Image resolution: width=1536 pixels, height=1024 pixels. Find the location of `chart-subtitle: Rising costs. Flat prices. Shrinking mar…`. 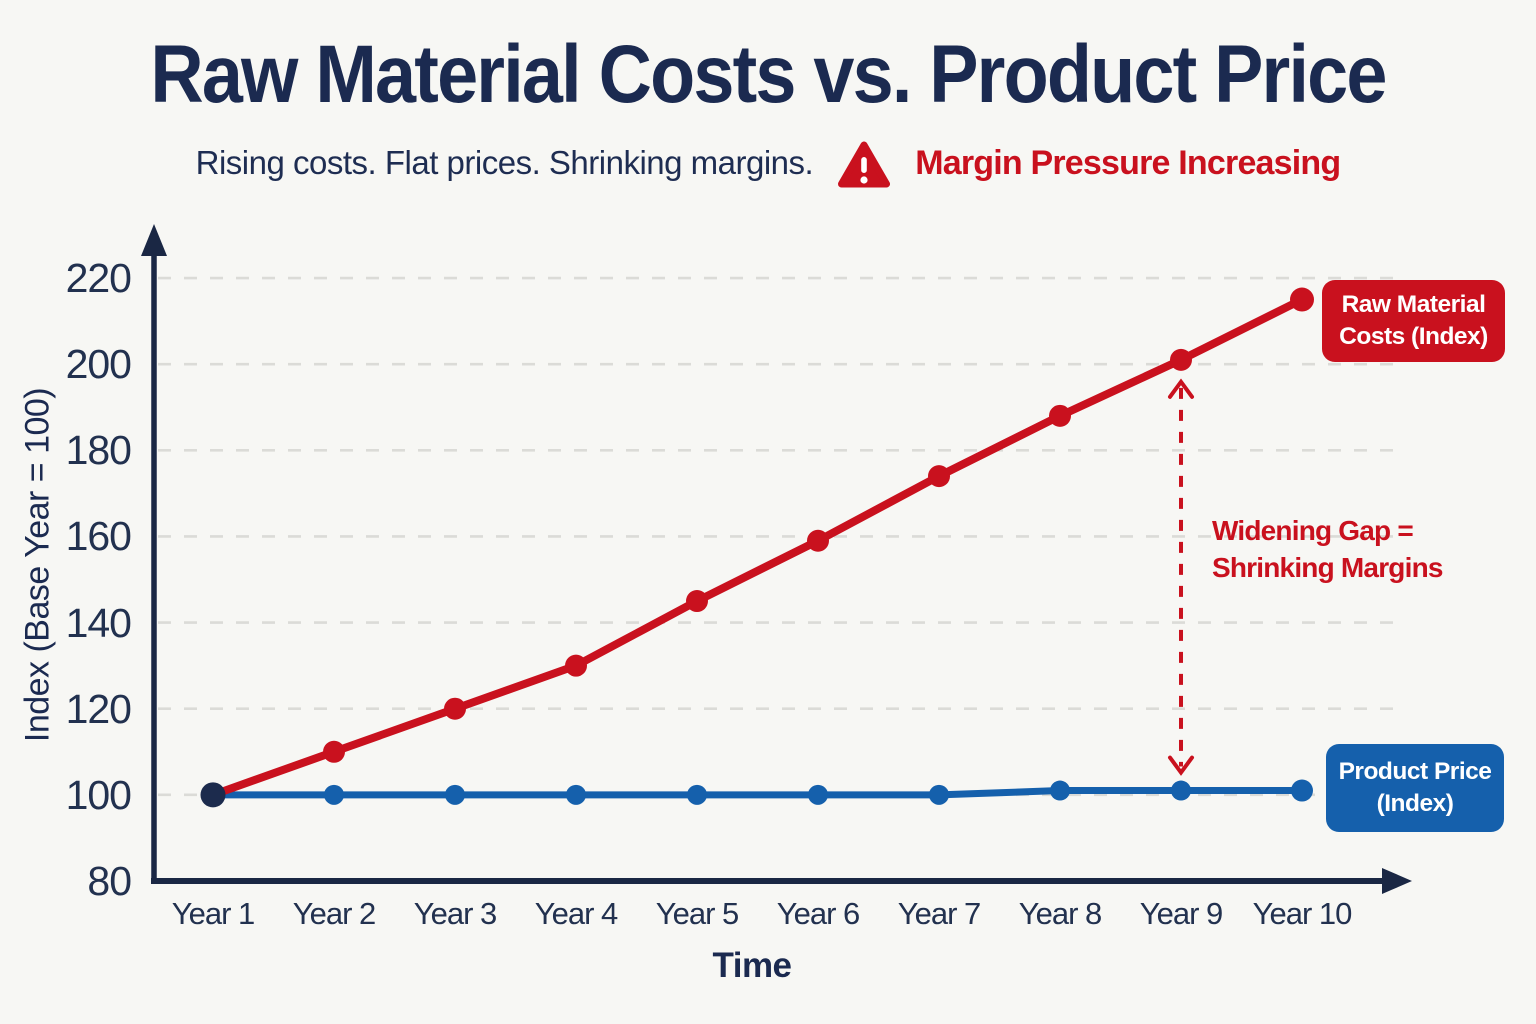

chart-subtitle: Rising costs. Flat prices. Shrinking mar… is located at coordinates (504, 162).